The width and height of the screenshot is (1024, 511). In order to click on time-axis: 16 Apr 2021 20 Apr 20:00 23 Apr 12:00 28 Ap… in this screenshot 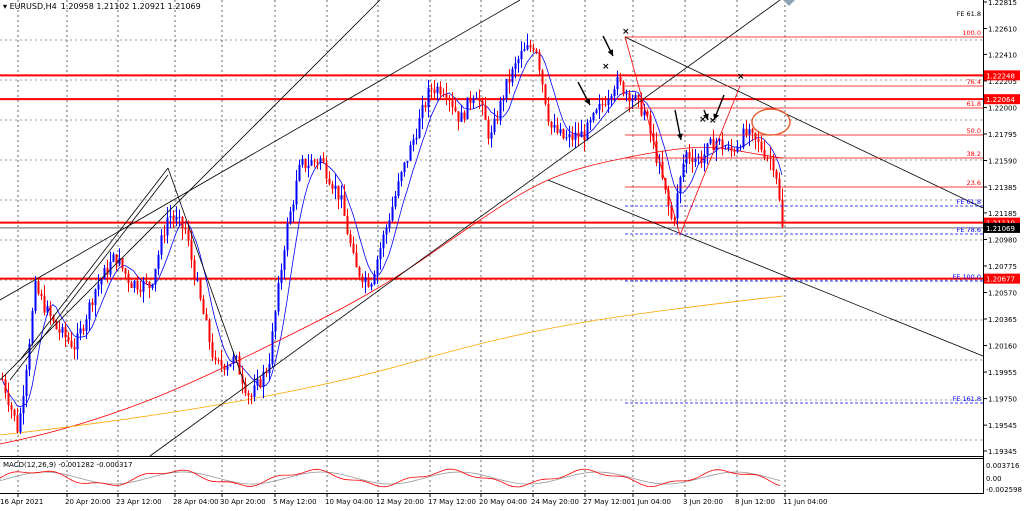, I will do `click(413, 499)`.